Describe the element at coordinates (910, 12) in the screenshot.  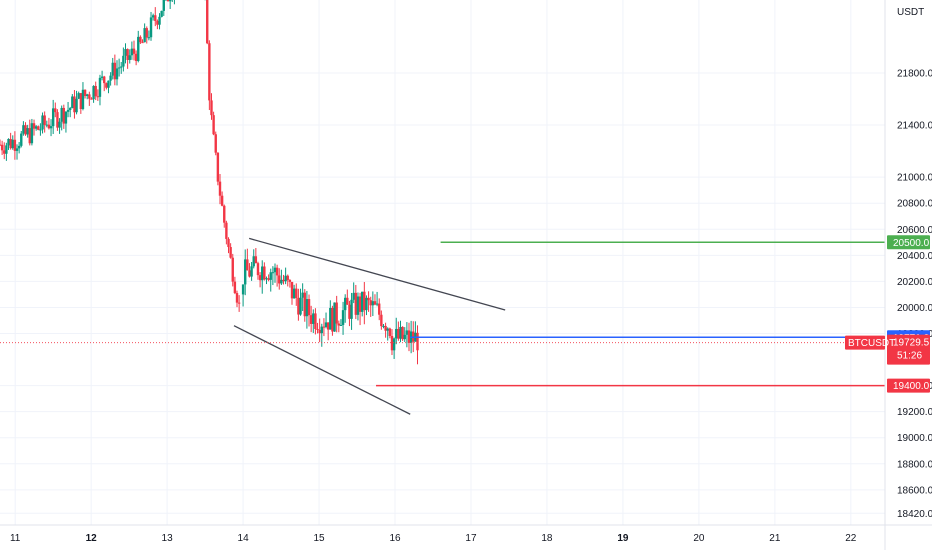
I see `unit-label: USDT` at that location.